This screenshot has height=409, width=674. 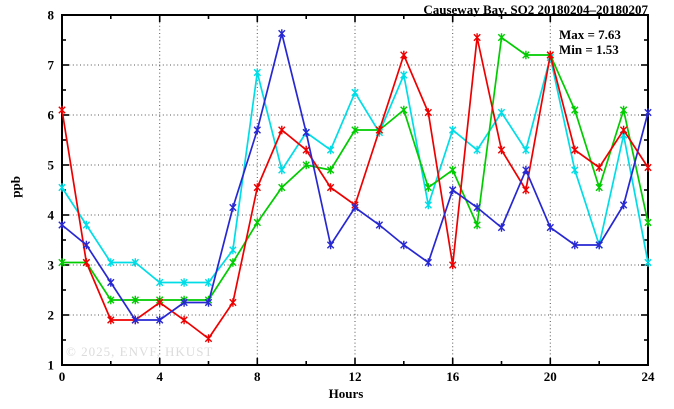 What do you see at coordinates (159, 376) in the screenshot?
I see `x-tick-label: 4` at bounding box center [159, 376].